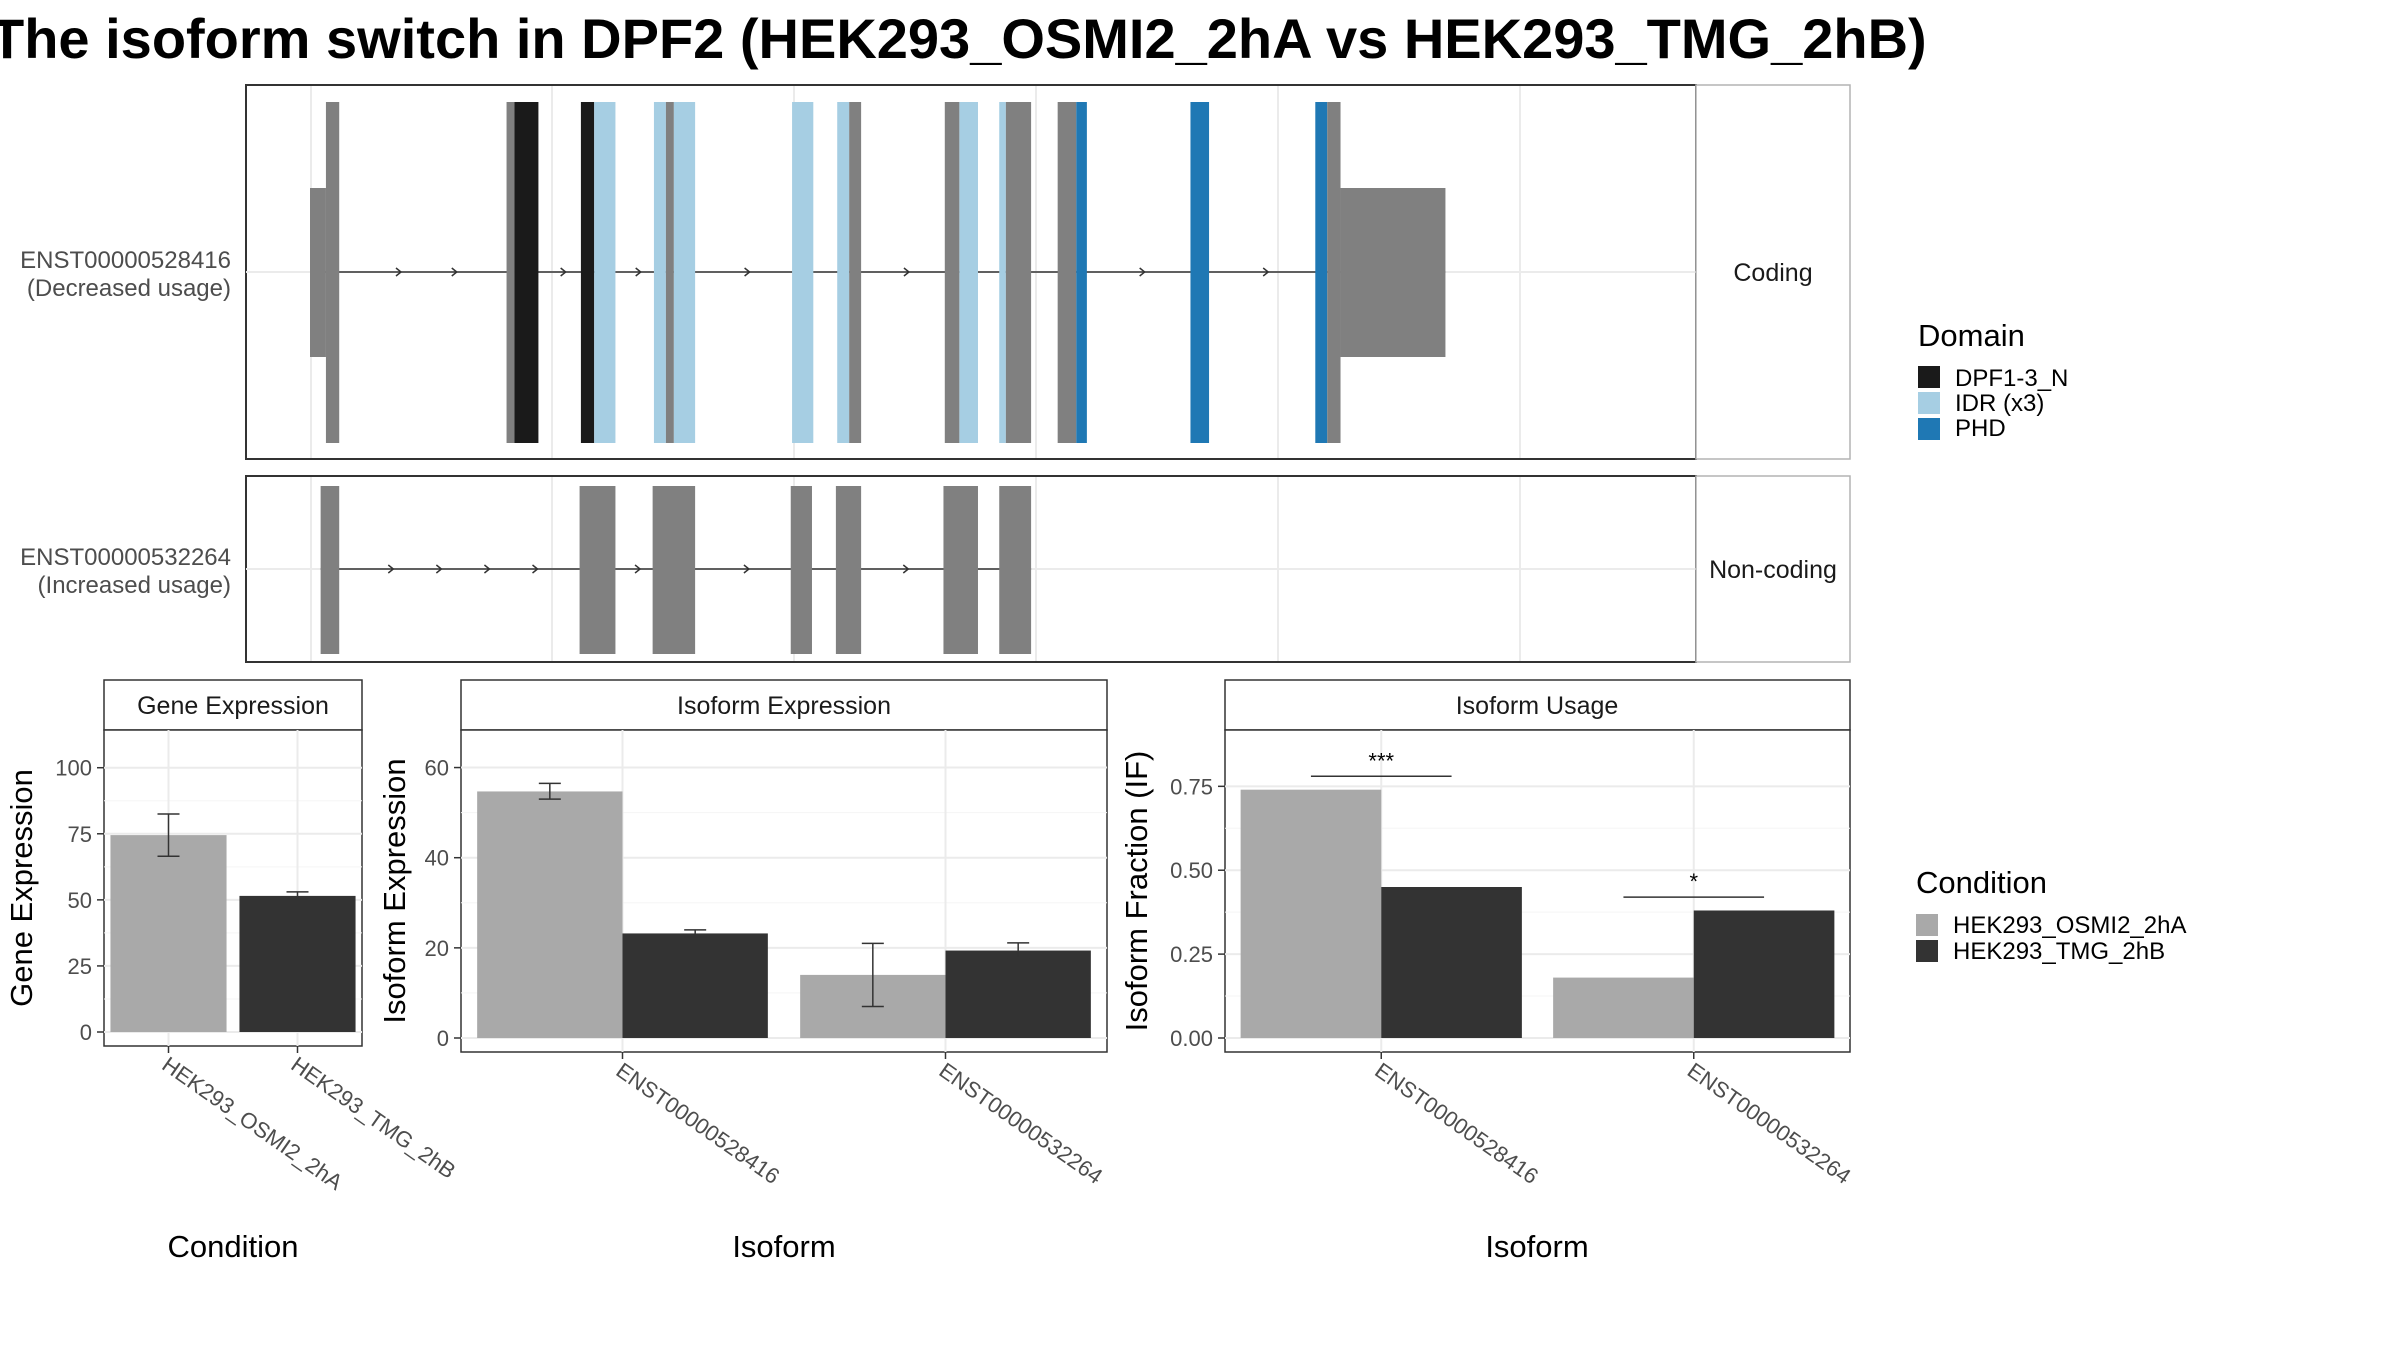 This screenshot has width=2400, height=1350. I want to click on x-tick-label: ENST00000528416, so click(698, 1123).